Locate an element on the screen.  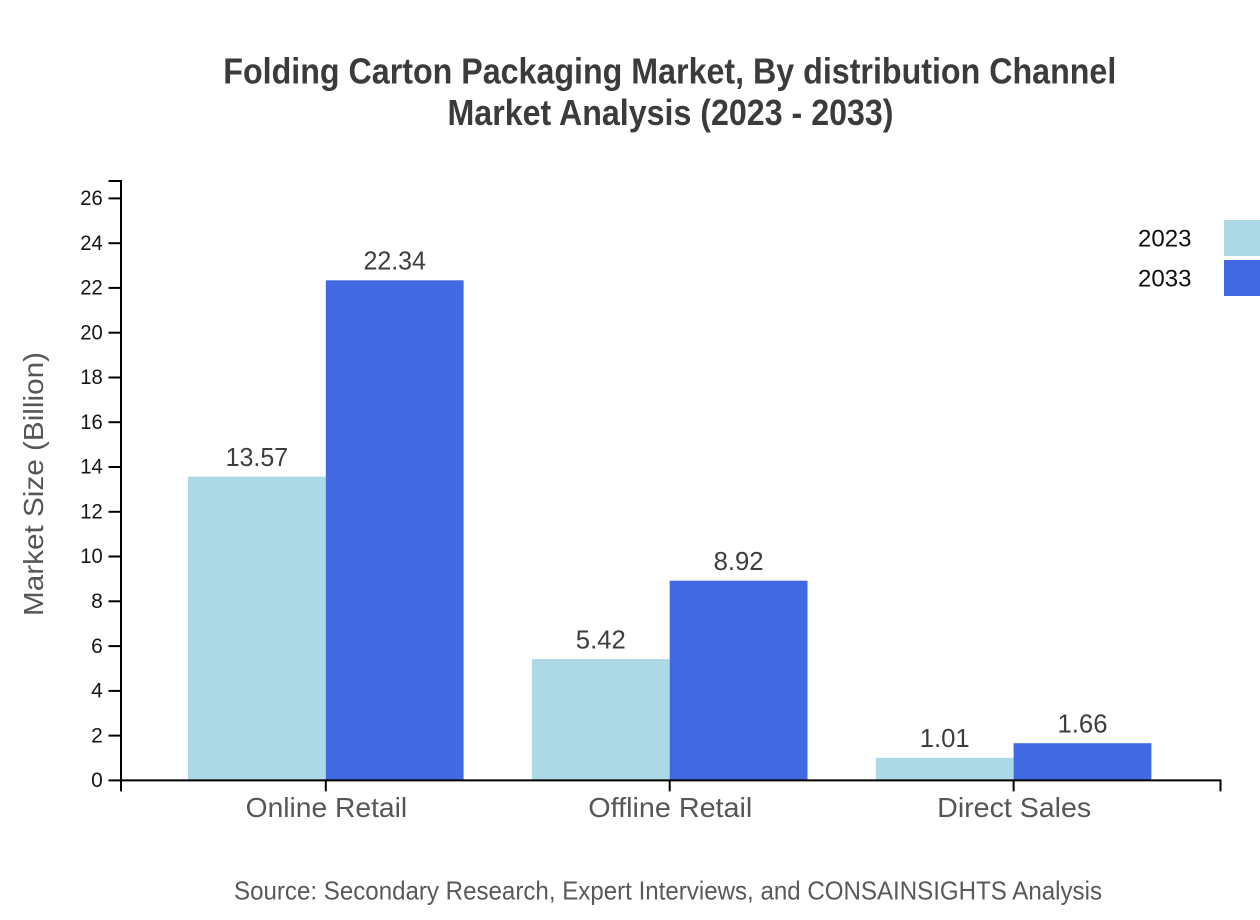
svg-text: 6 is located at coordinates (97, 646).